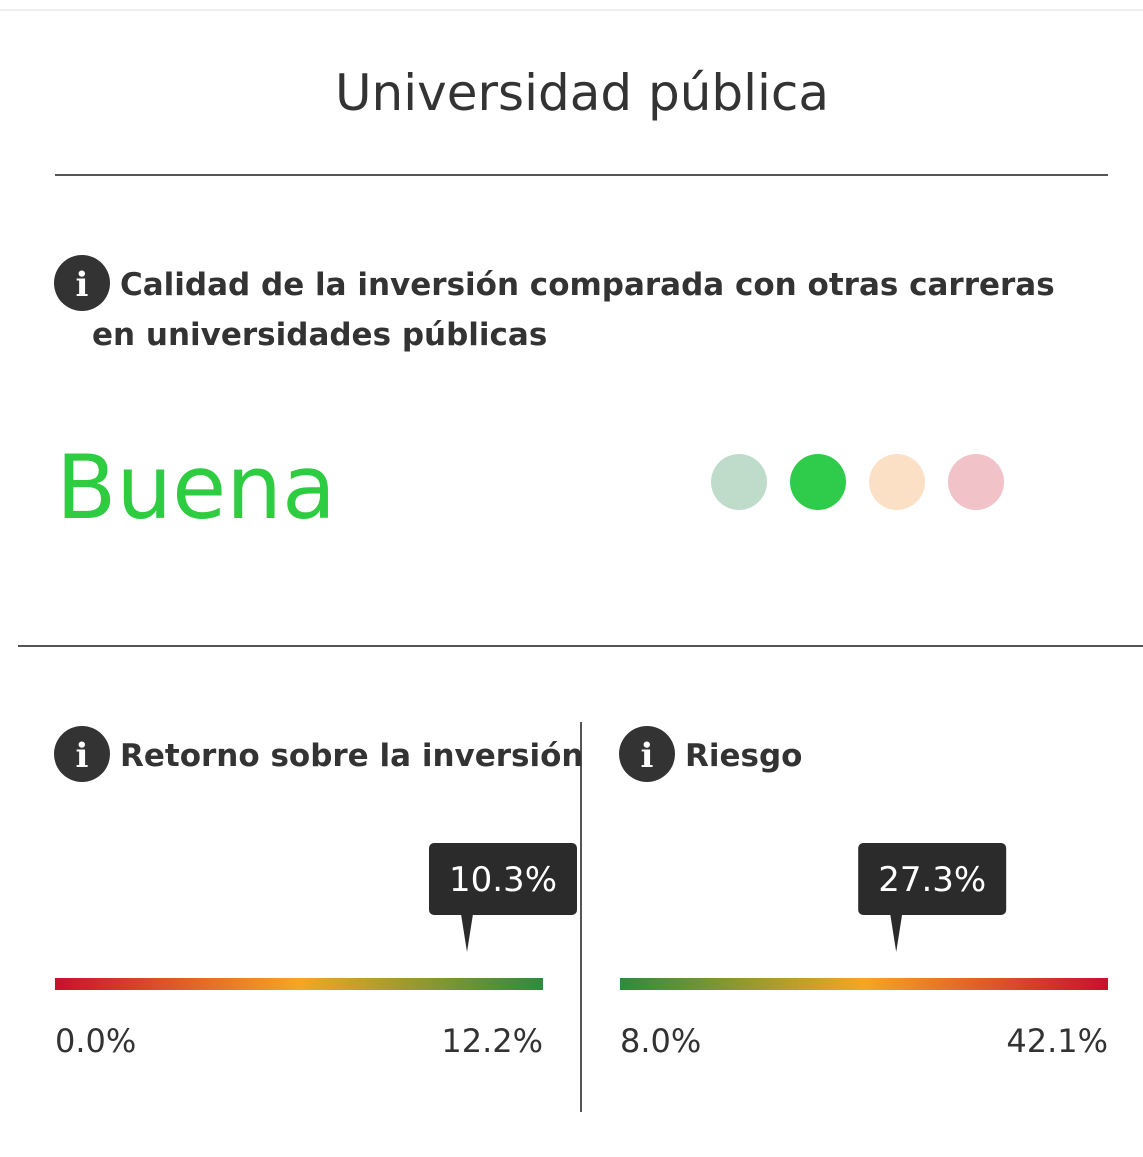 This screenshot has height=1157, width=1143. I want to click on svg-text: i, so click(82, 285).